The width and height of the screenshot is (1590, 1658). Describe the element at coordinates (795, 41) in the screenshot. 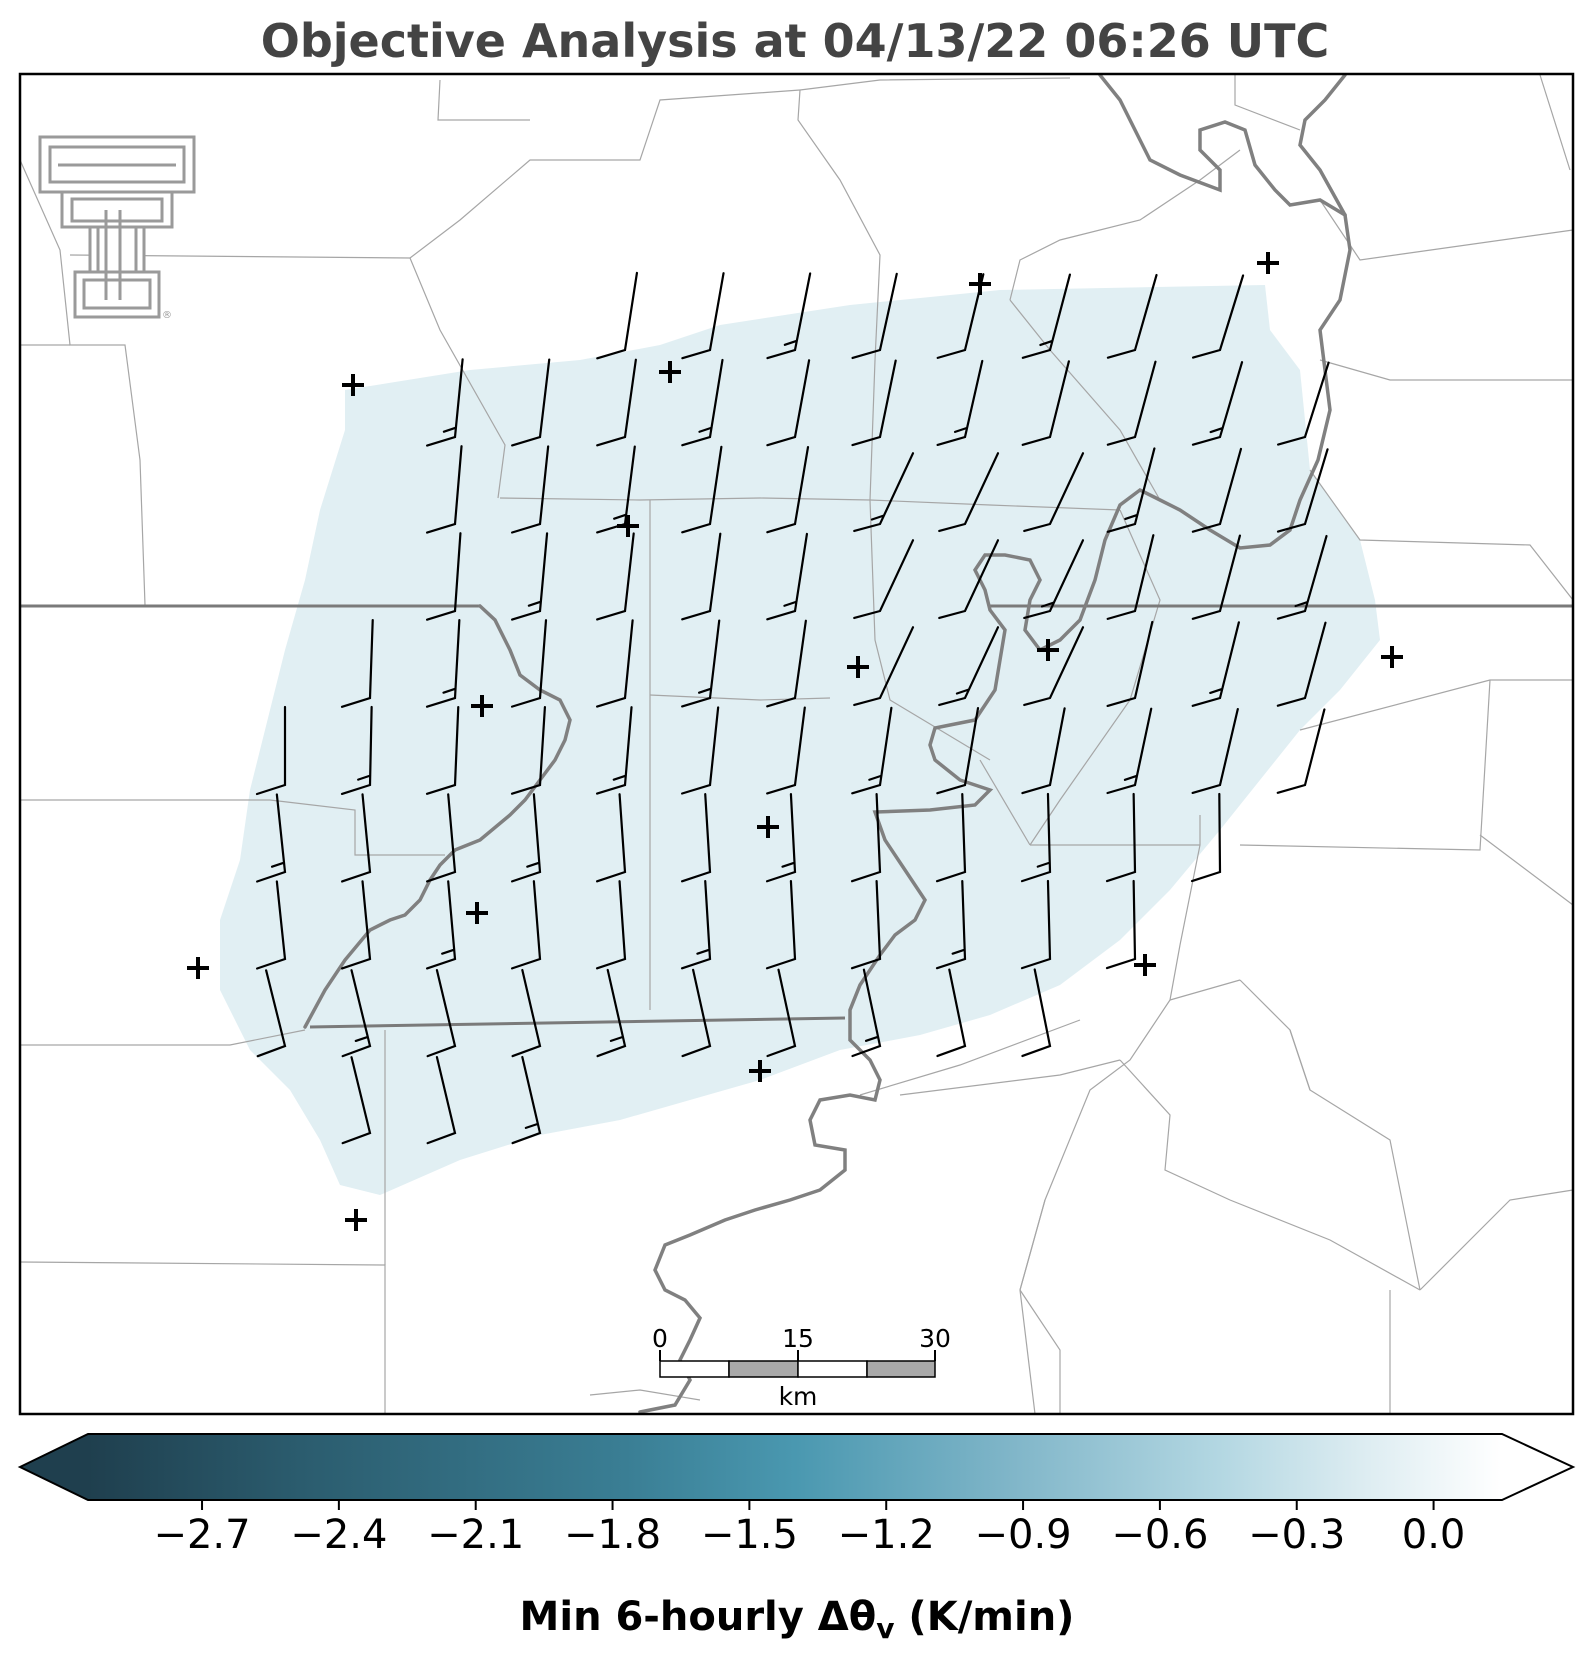

I see `plot-title: Objective Analysis at 04/13/22 06:26 UTC` at that location.